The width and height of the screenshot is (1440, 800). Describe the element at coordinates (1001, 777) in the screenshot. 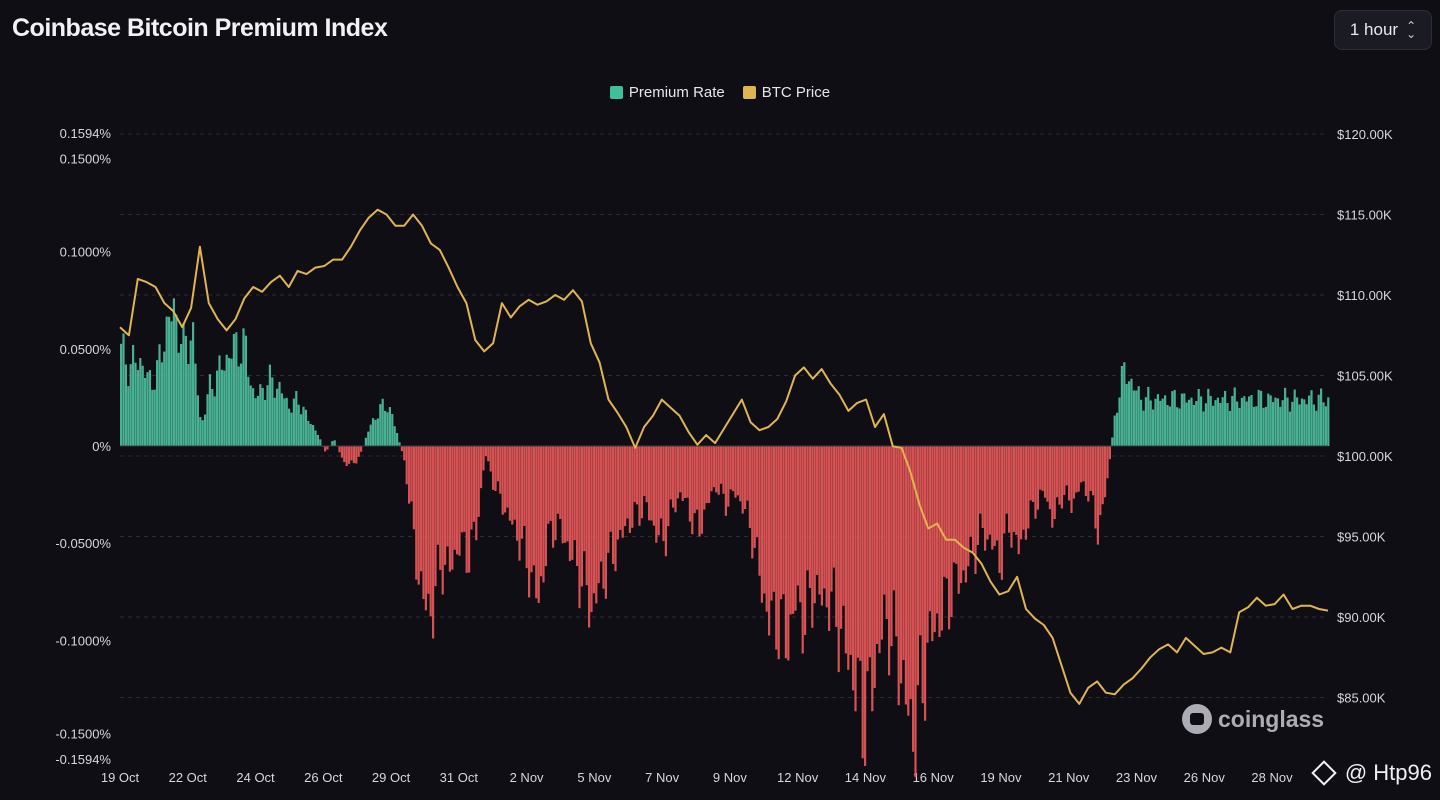

I see `x-axis-tick-label: 19 Nov` at that location.